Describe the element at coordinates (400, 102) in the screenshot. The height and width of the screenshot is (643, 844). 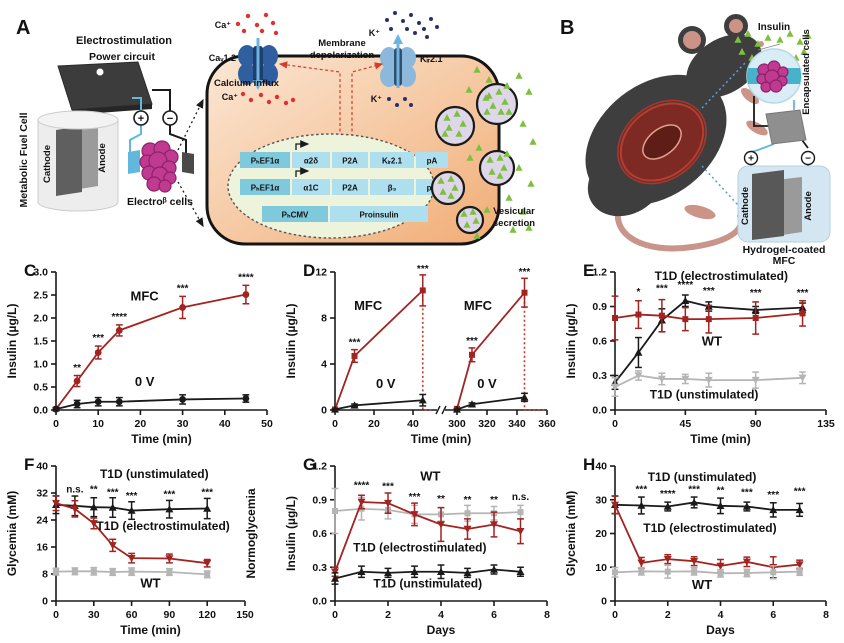
I see `potassium-ions-inside` at that location.